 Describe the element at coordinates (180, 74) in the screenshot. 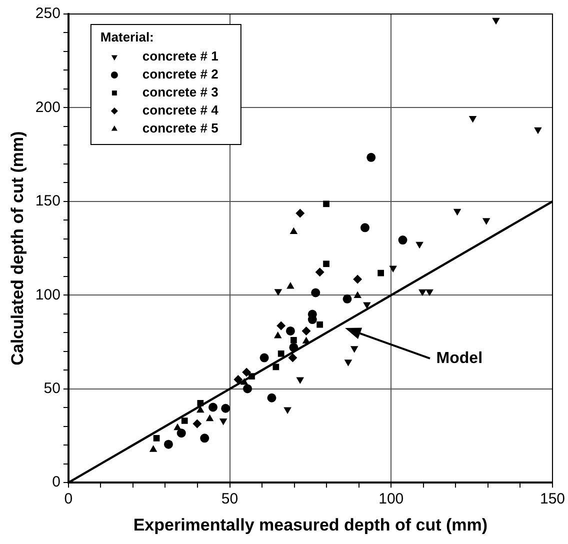

I see `legend-label: concrete # 2` at that location.